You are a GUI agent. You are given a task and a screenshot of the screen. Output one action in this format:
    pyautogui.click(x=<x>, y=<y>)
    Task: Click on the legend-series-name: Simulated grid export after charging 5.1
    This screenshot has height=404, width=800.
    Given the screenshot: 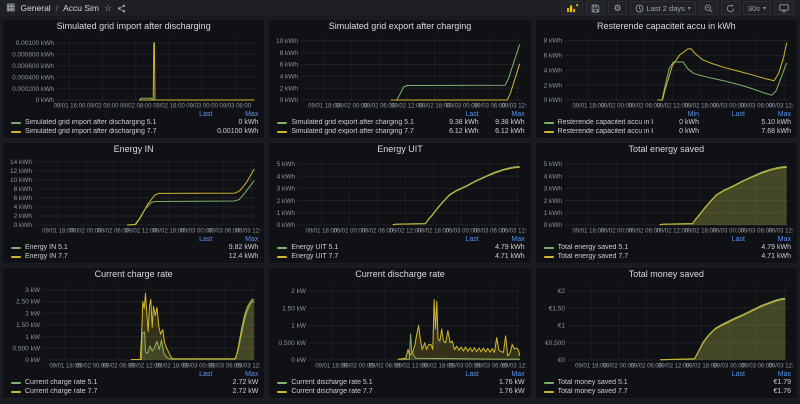 What is the action you would take?
    pyautogui.click(x=352, y=122)
    